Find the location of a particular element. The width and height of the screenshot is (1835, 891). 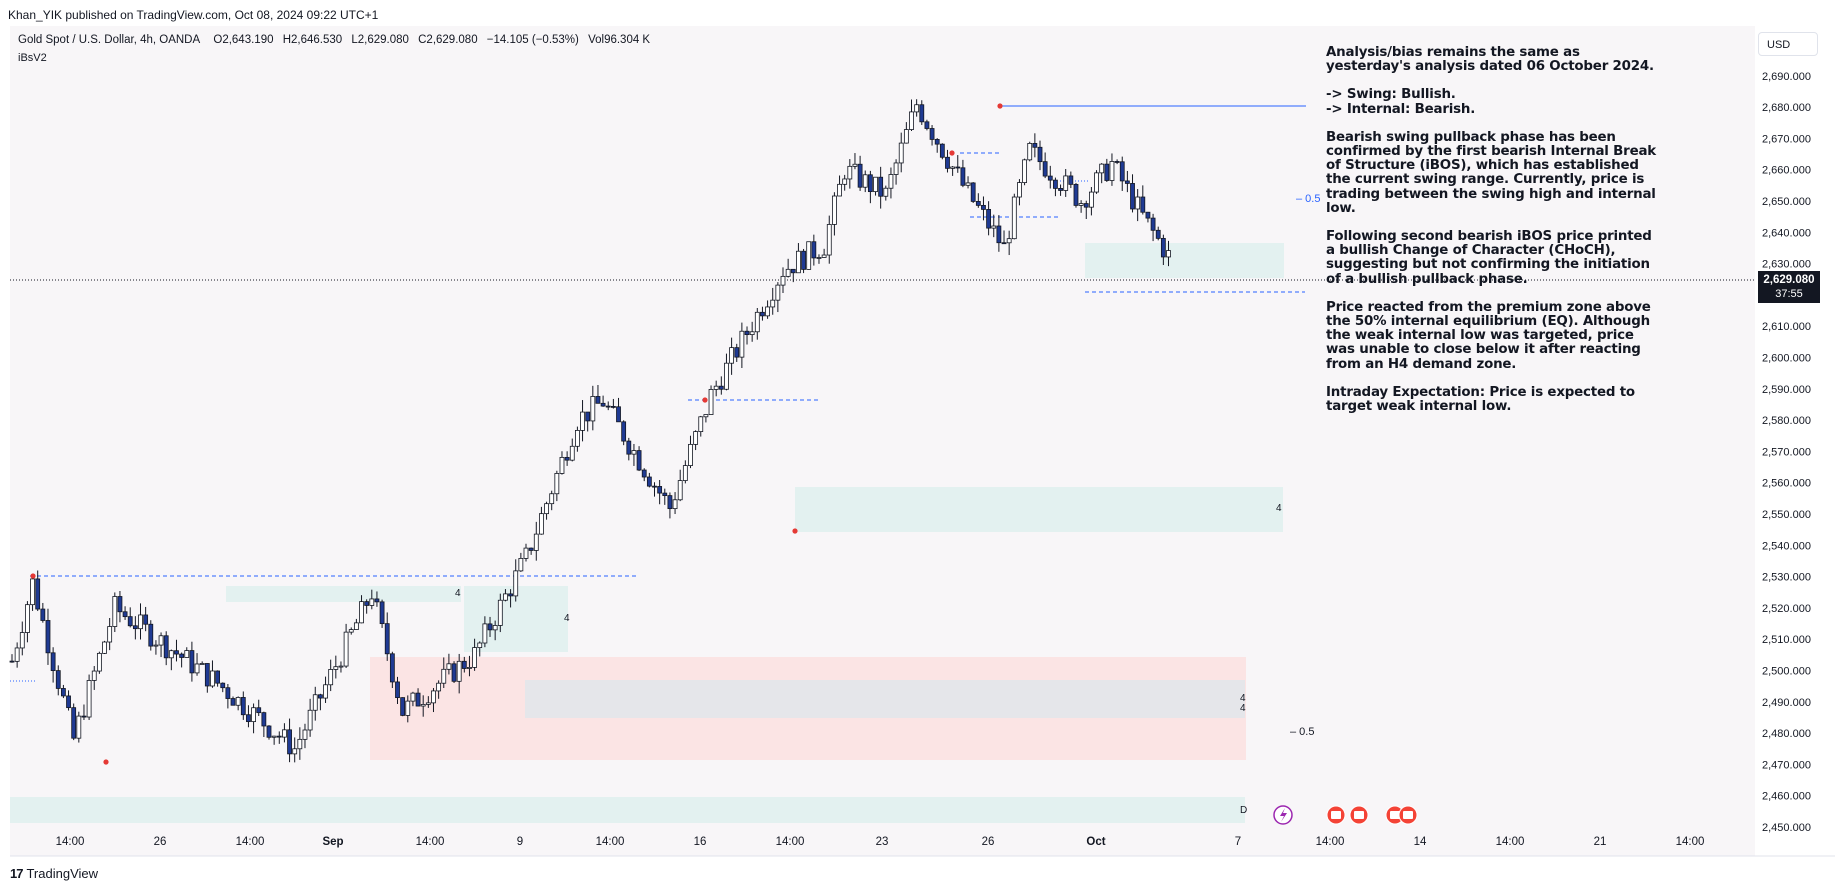

y-tick-label: 2,690.000 is located at coordinates (1786, 77).